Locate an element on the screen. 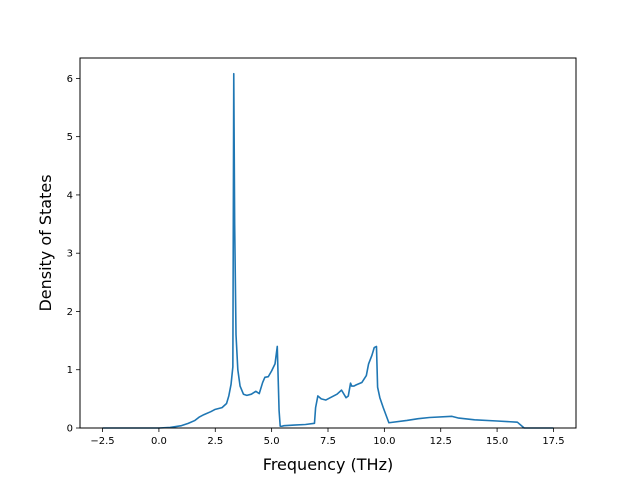 The height and width of the screenshot is (480, 640). x-tick-label: 2.5 is located at coordinates (215, 441).